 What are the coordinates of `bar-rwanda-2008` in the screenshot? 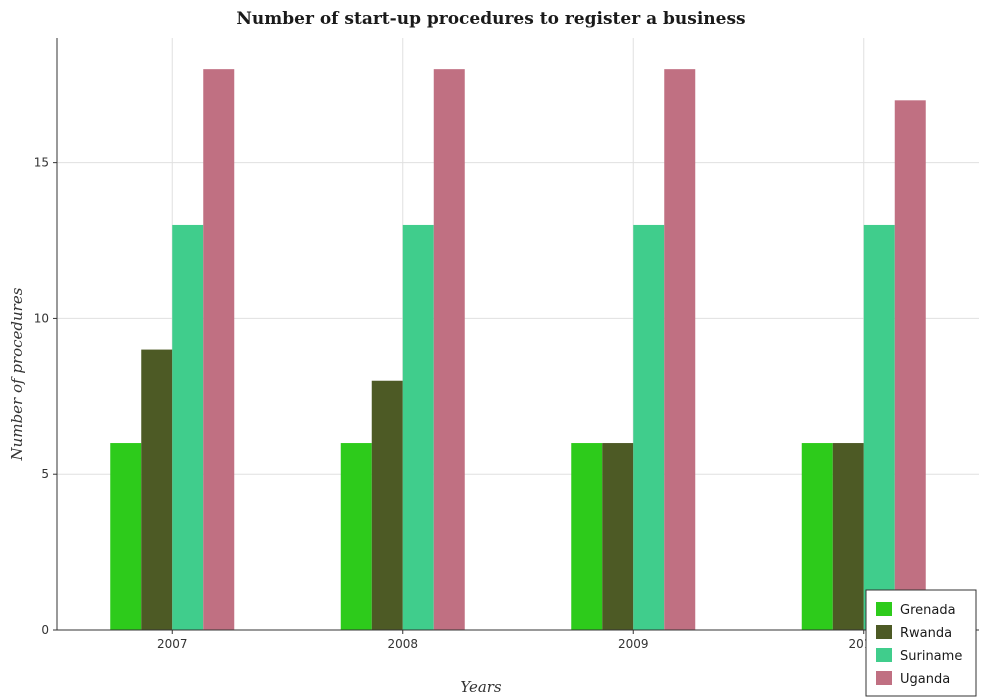 It's located at (387, 505).